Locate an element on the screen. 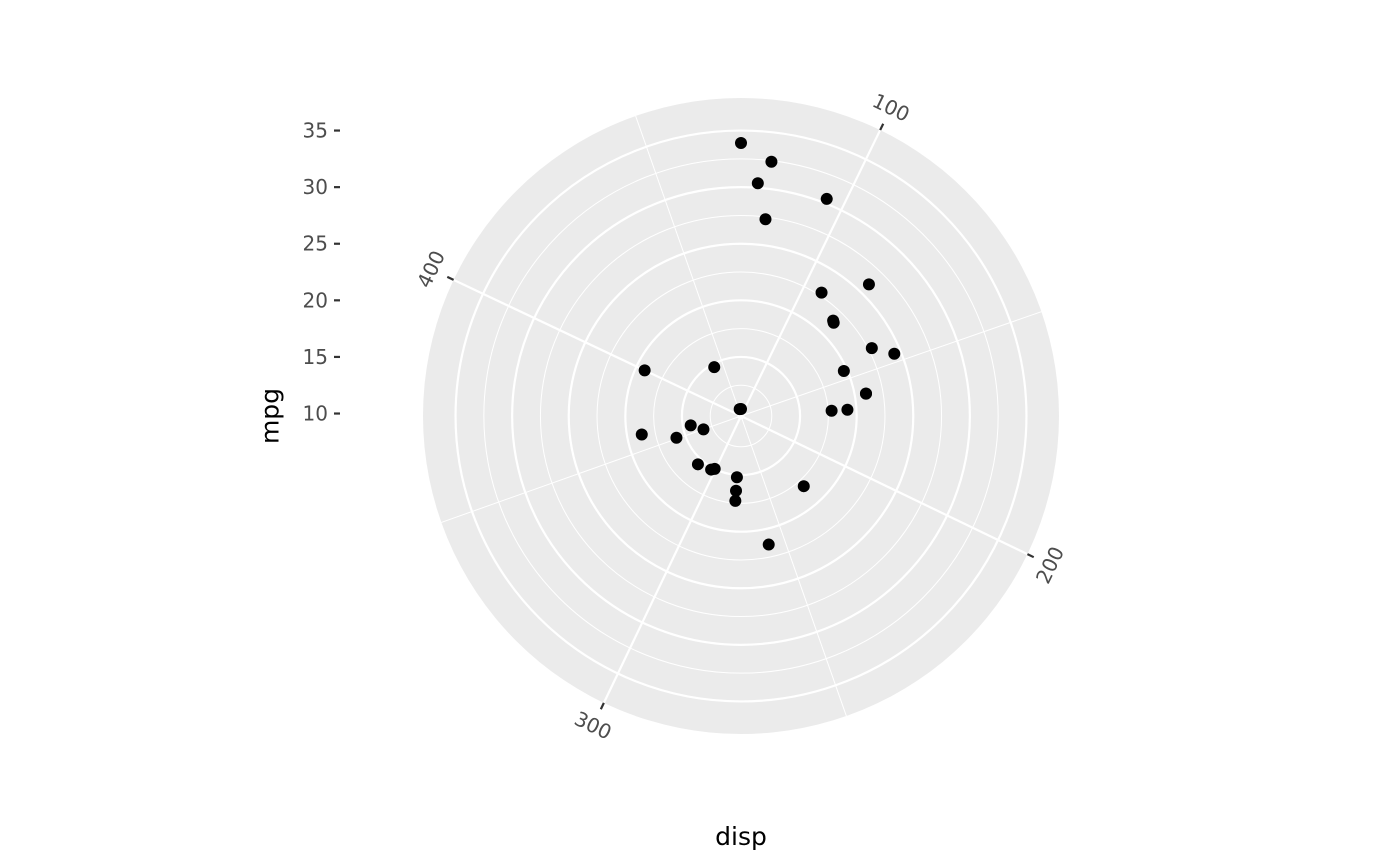  theta-tick-label: 200 is located at coordinates (1050, 565).